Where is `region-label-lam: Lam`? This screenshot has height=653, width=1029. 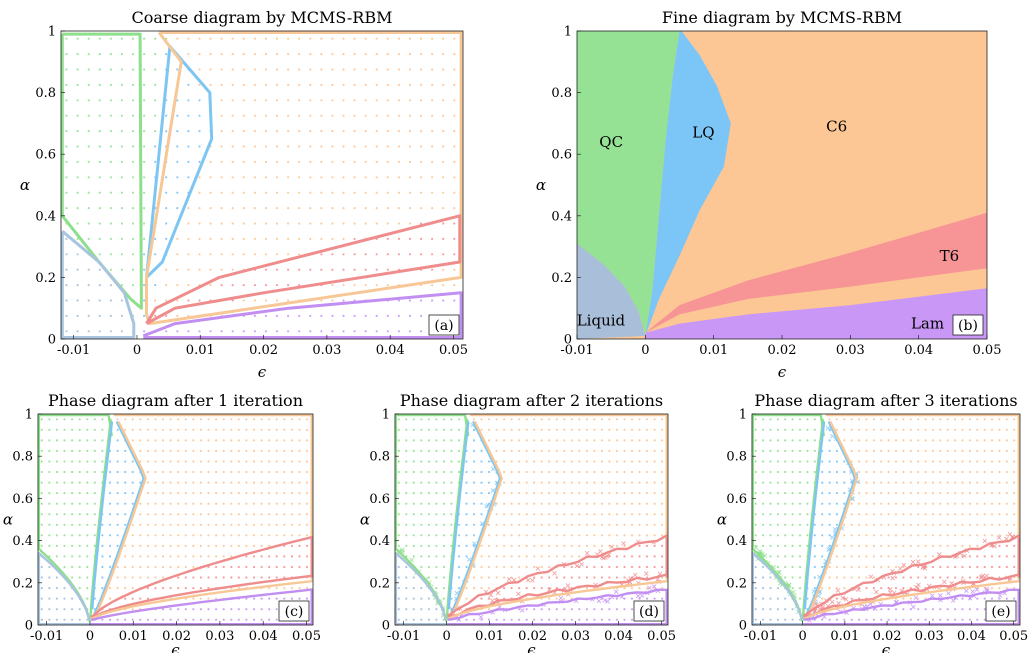 region-label-lam: Lam is located at coordinates (927, 324).